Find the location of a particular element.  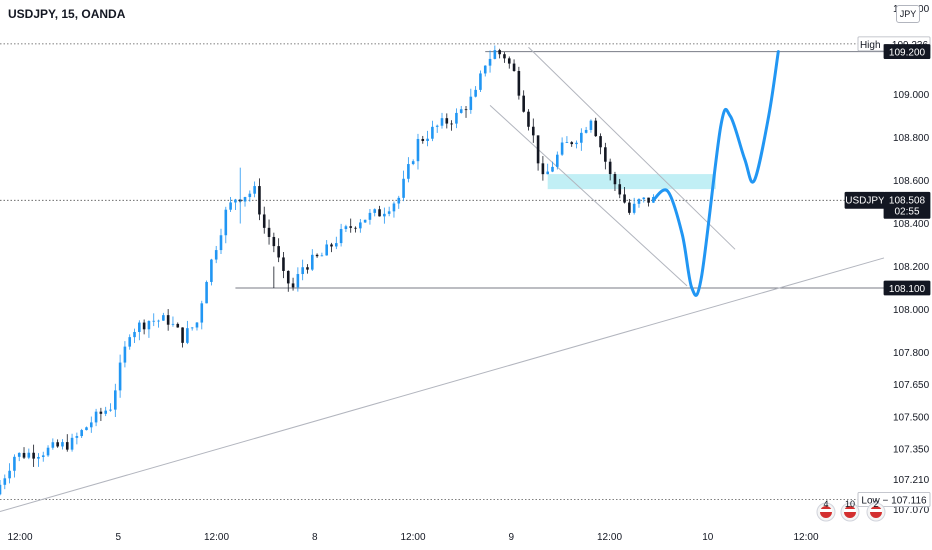

x-tick-label: 5 is located at coordinates (118, 537).